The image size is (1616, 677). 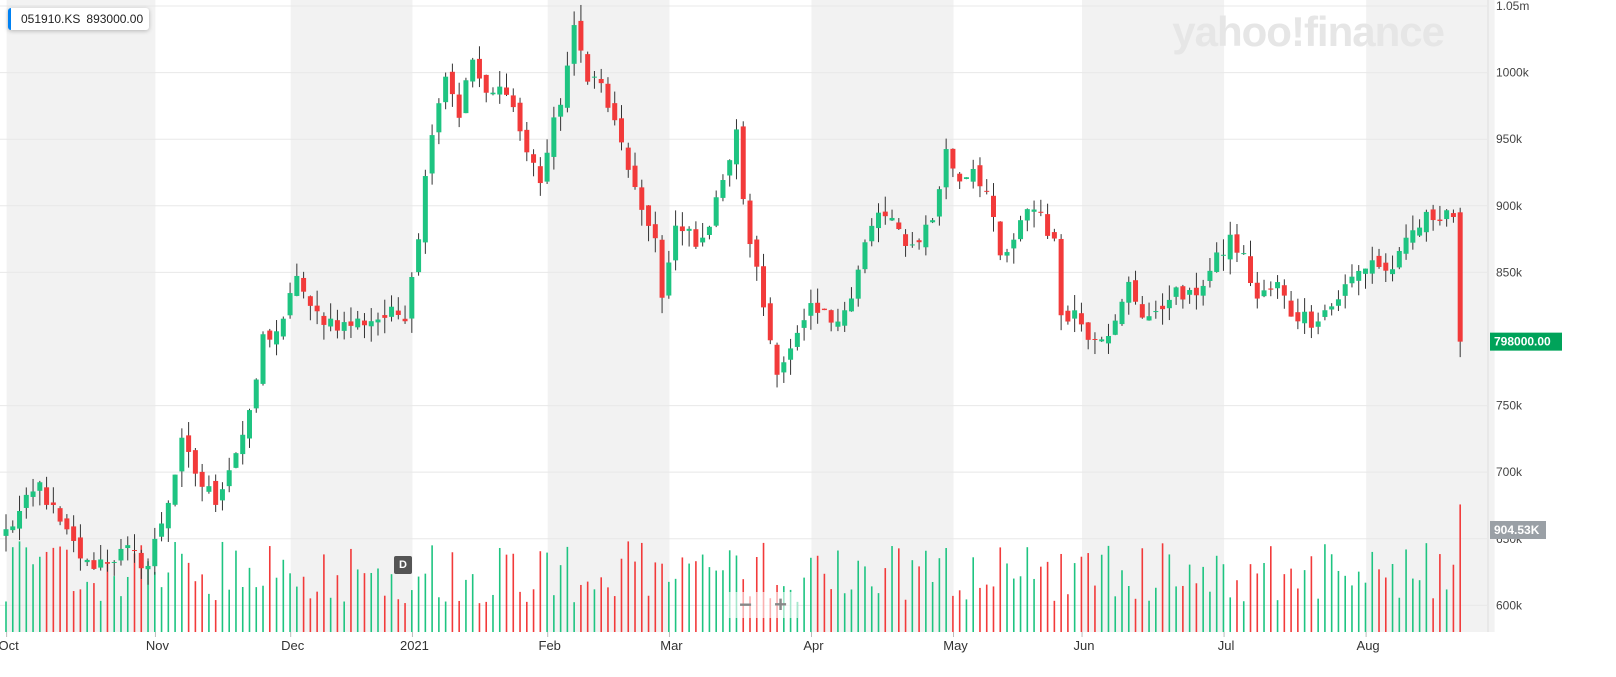 I want to click on zoom-out-button: −, so click(x=745, y=604).